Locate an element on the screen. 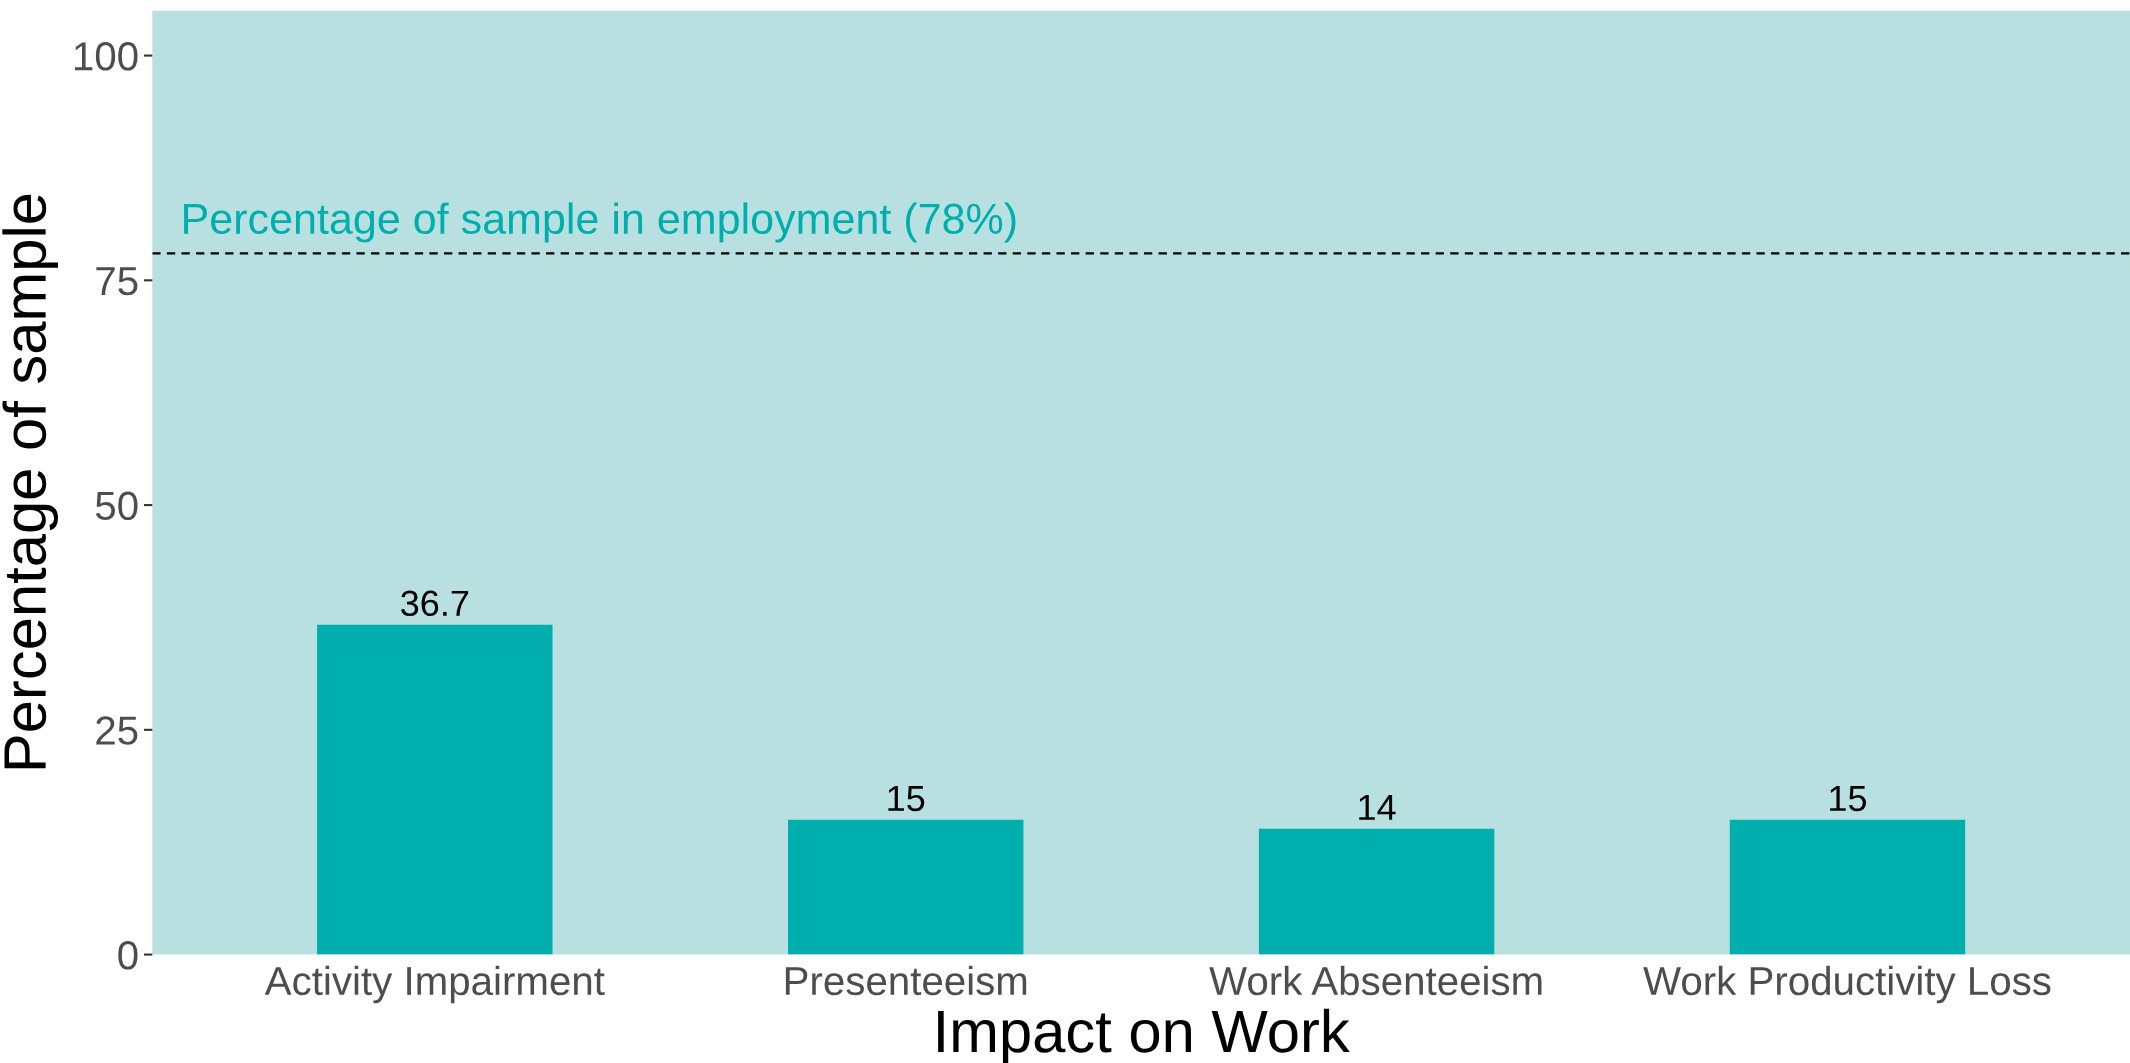 The image size is (2130, 1063). x-tick-label: Presenteeism is located at coordinates (906, 980).